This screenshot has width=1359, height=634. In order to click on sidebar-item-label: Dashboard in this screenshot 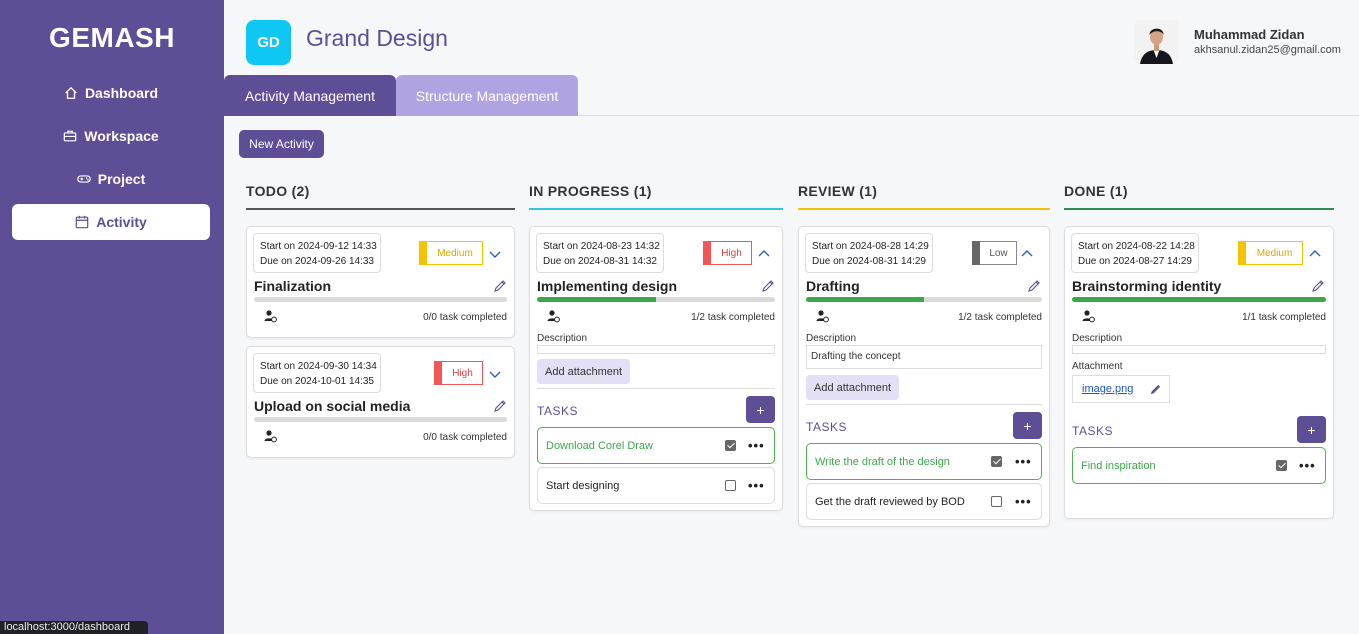, I will do `click(121, 93)`.